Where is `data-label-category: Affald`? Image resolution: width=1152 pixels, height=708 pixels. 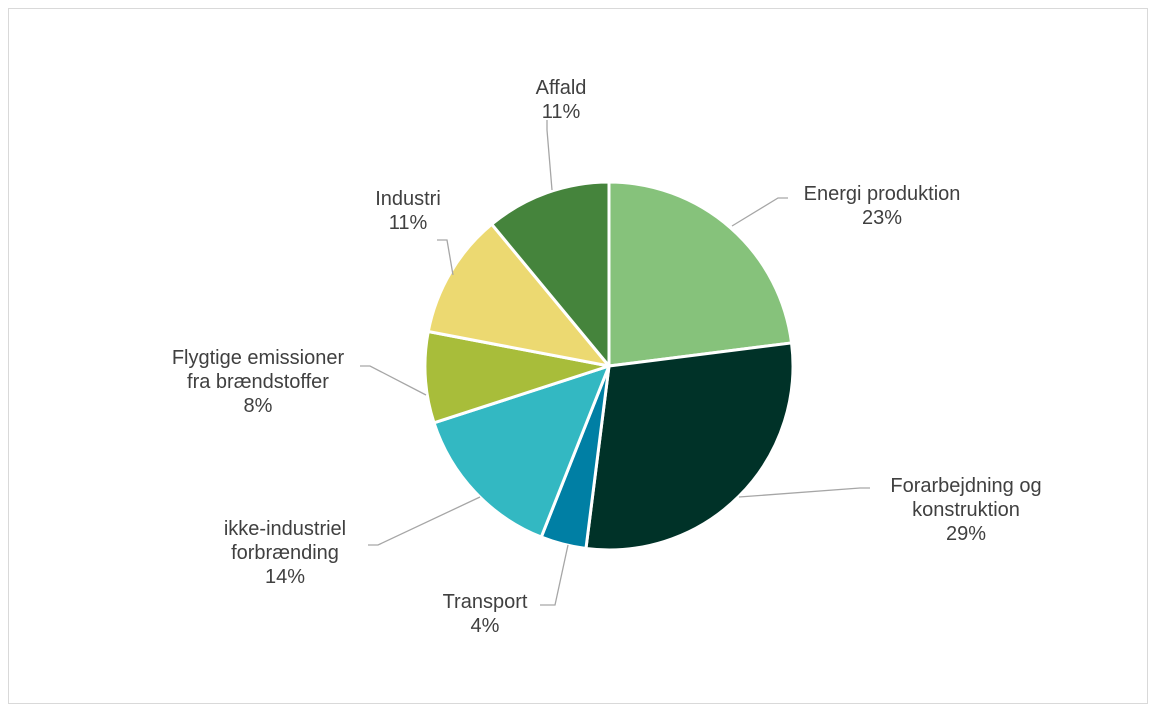 data-label-category: Affald is located at coordinates (561, 88).